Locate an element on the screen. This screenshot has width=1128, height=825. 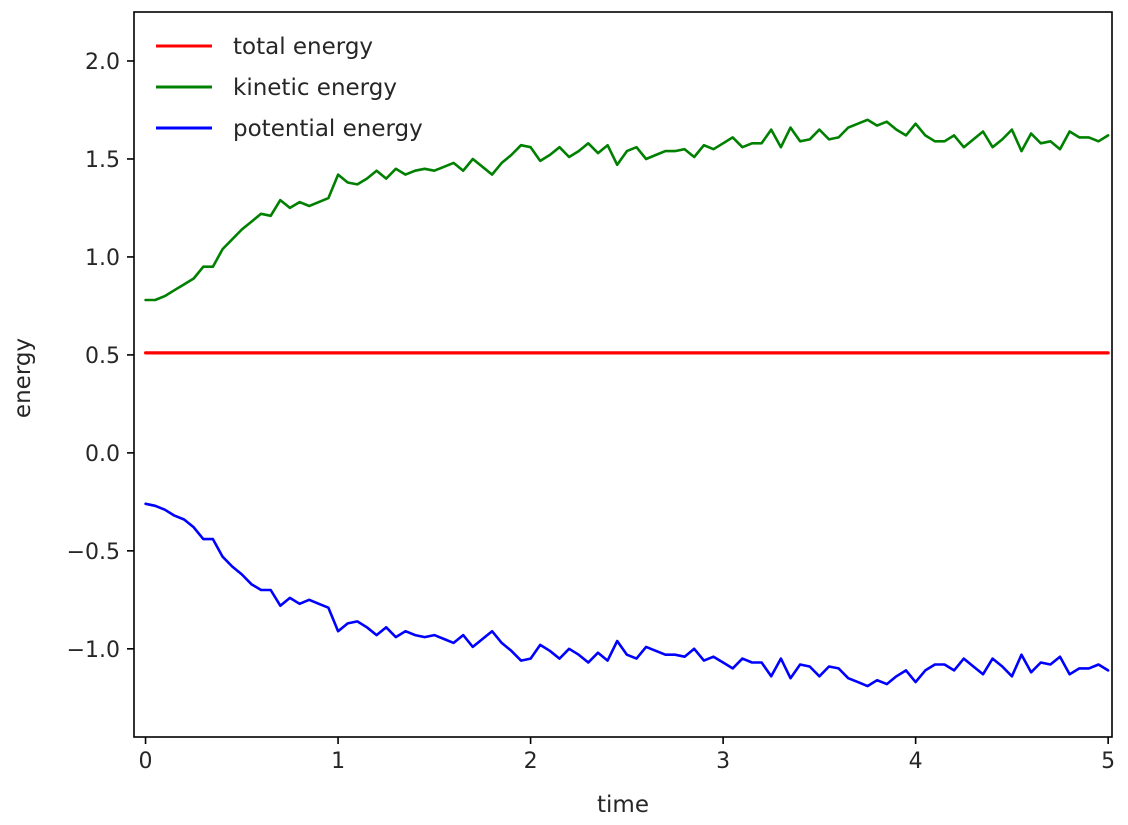
x-tick-label: 4 is located at coordinates (916, 761).